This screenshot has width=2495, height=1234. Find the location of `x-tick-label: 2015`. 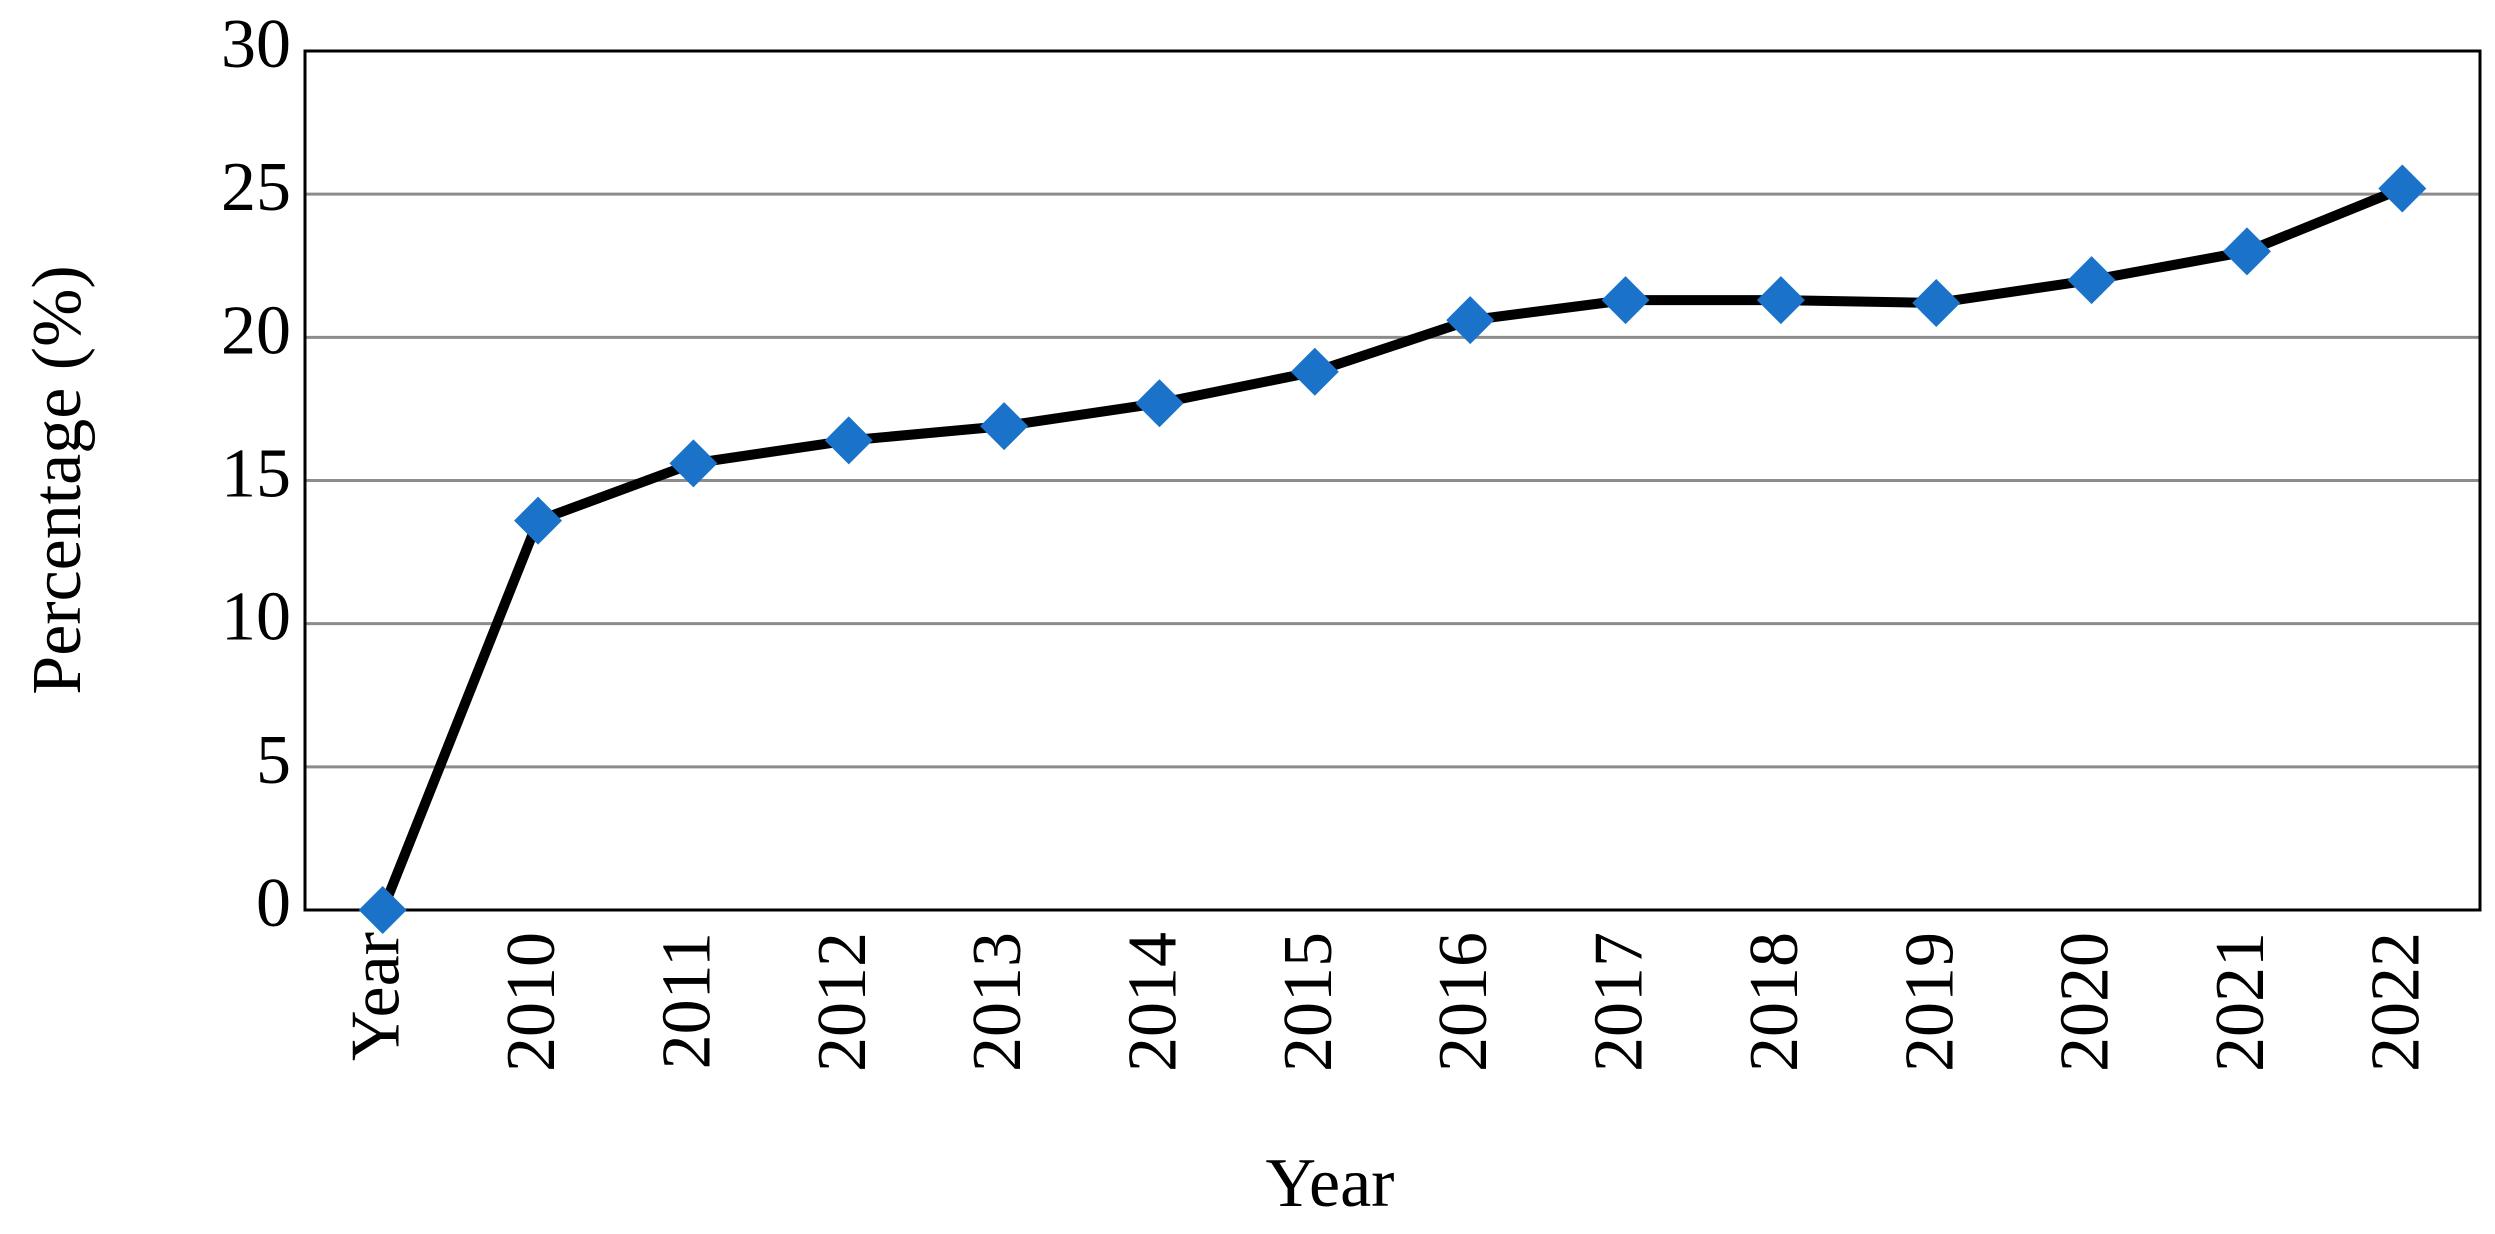

x-tick-label: 2015 is located at coordinates (1308, 1002).